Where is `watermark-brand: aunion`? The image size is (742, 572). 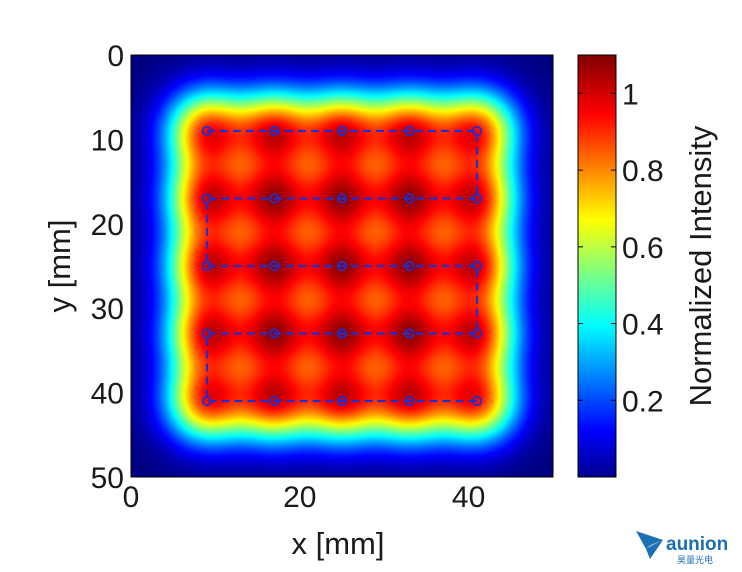 watermark-brand: aunion is located at coordinates (697, 544).